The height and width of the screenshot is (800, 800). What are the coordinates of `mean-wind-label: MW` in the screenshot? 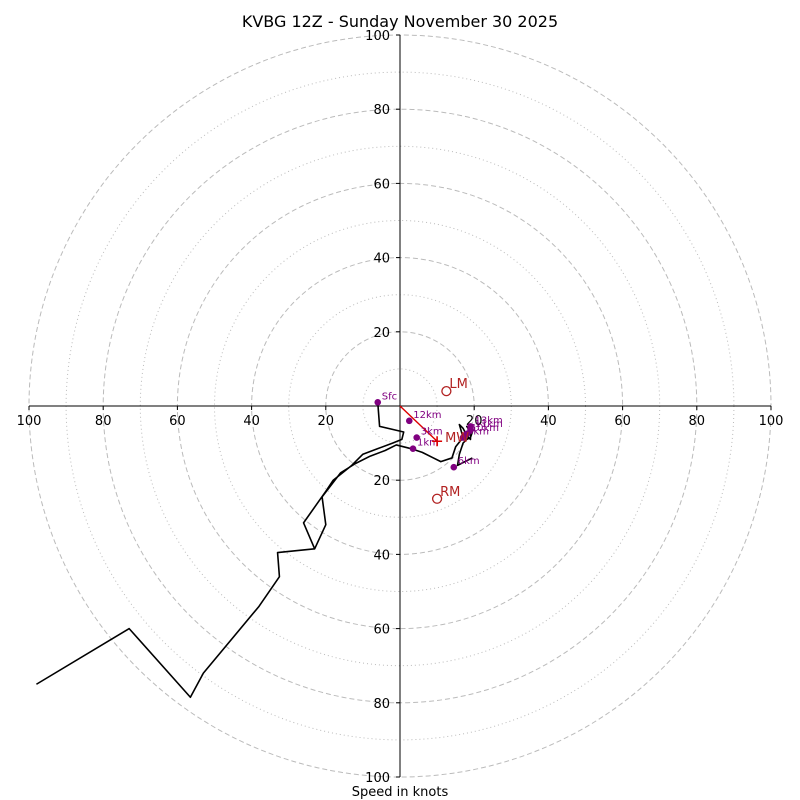 It's located at (457, 438).